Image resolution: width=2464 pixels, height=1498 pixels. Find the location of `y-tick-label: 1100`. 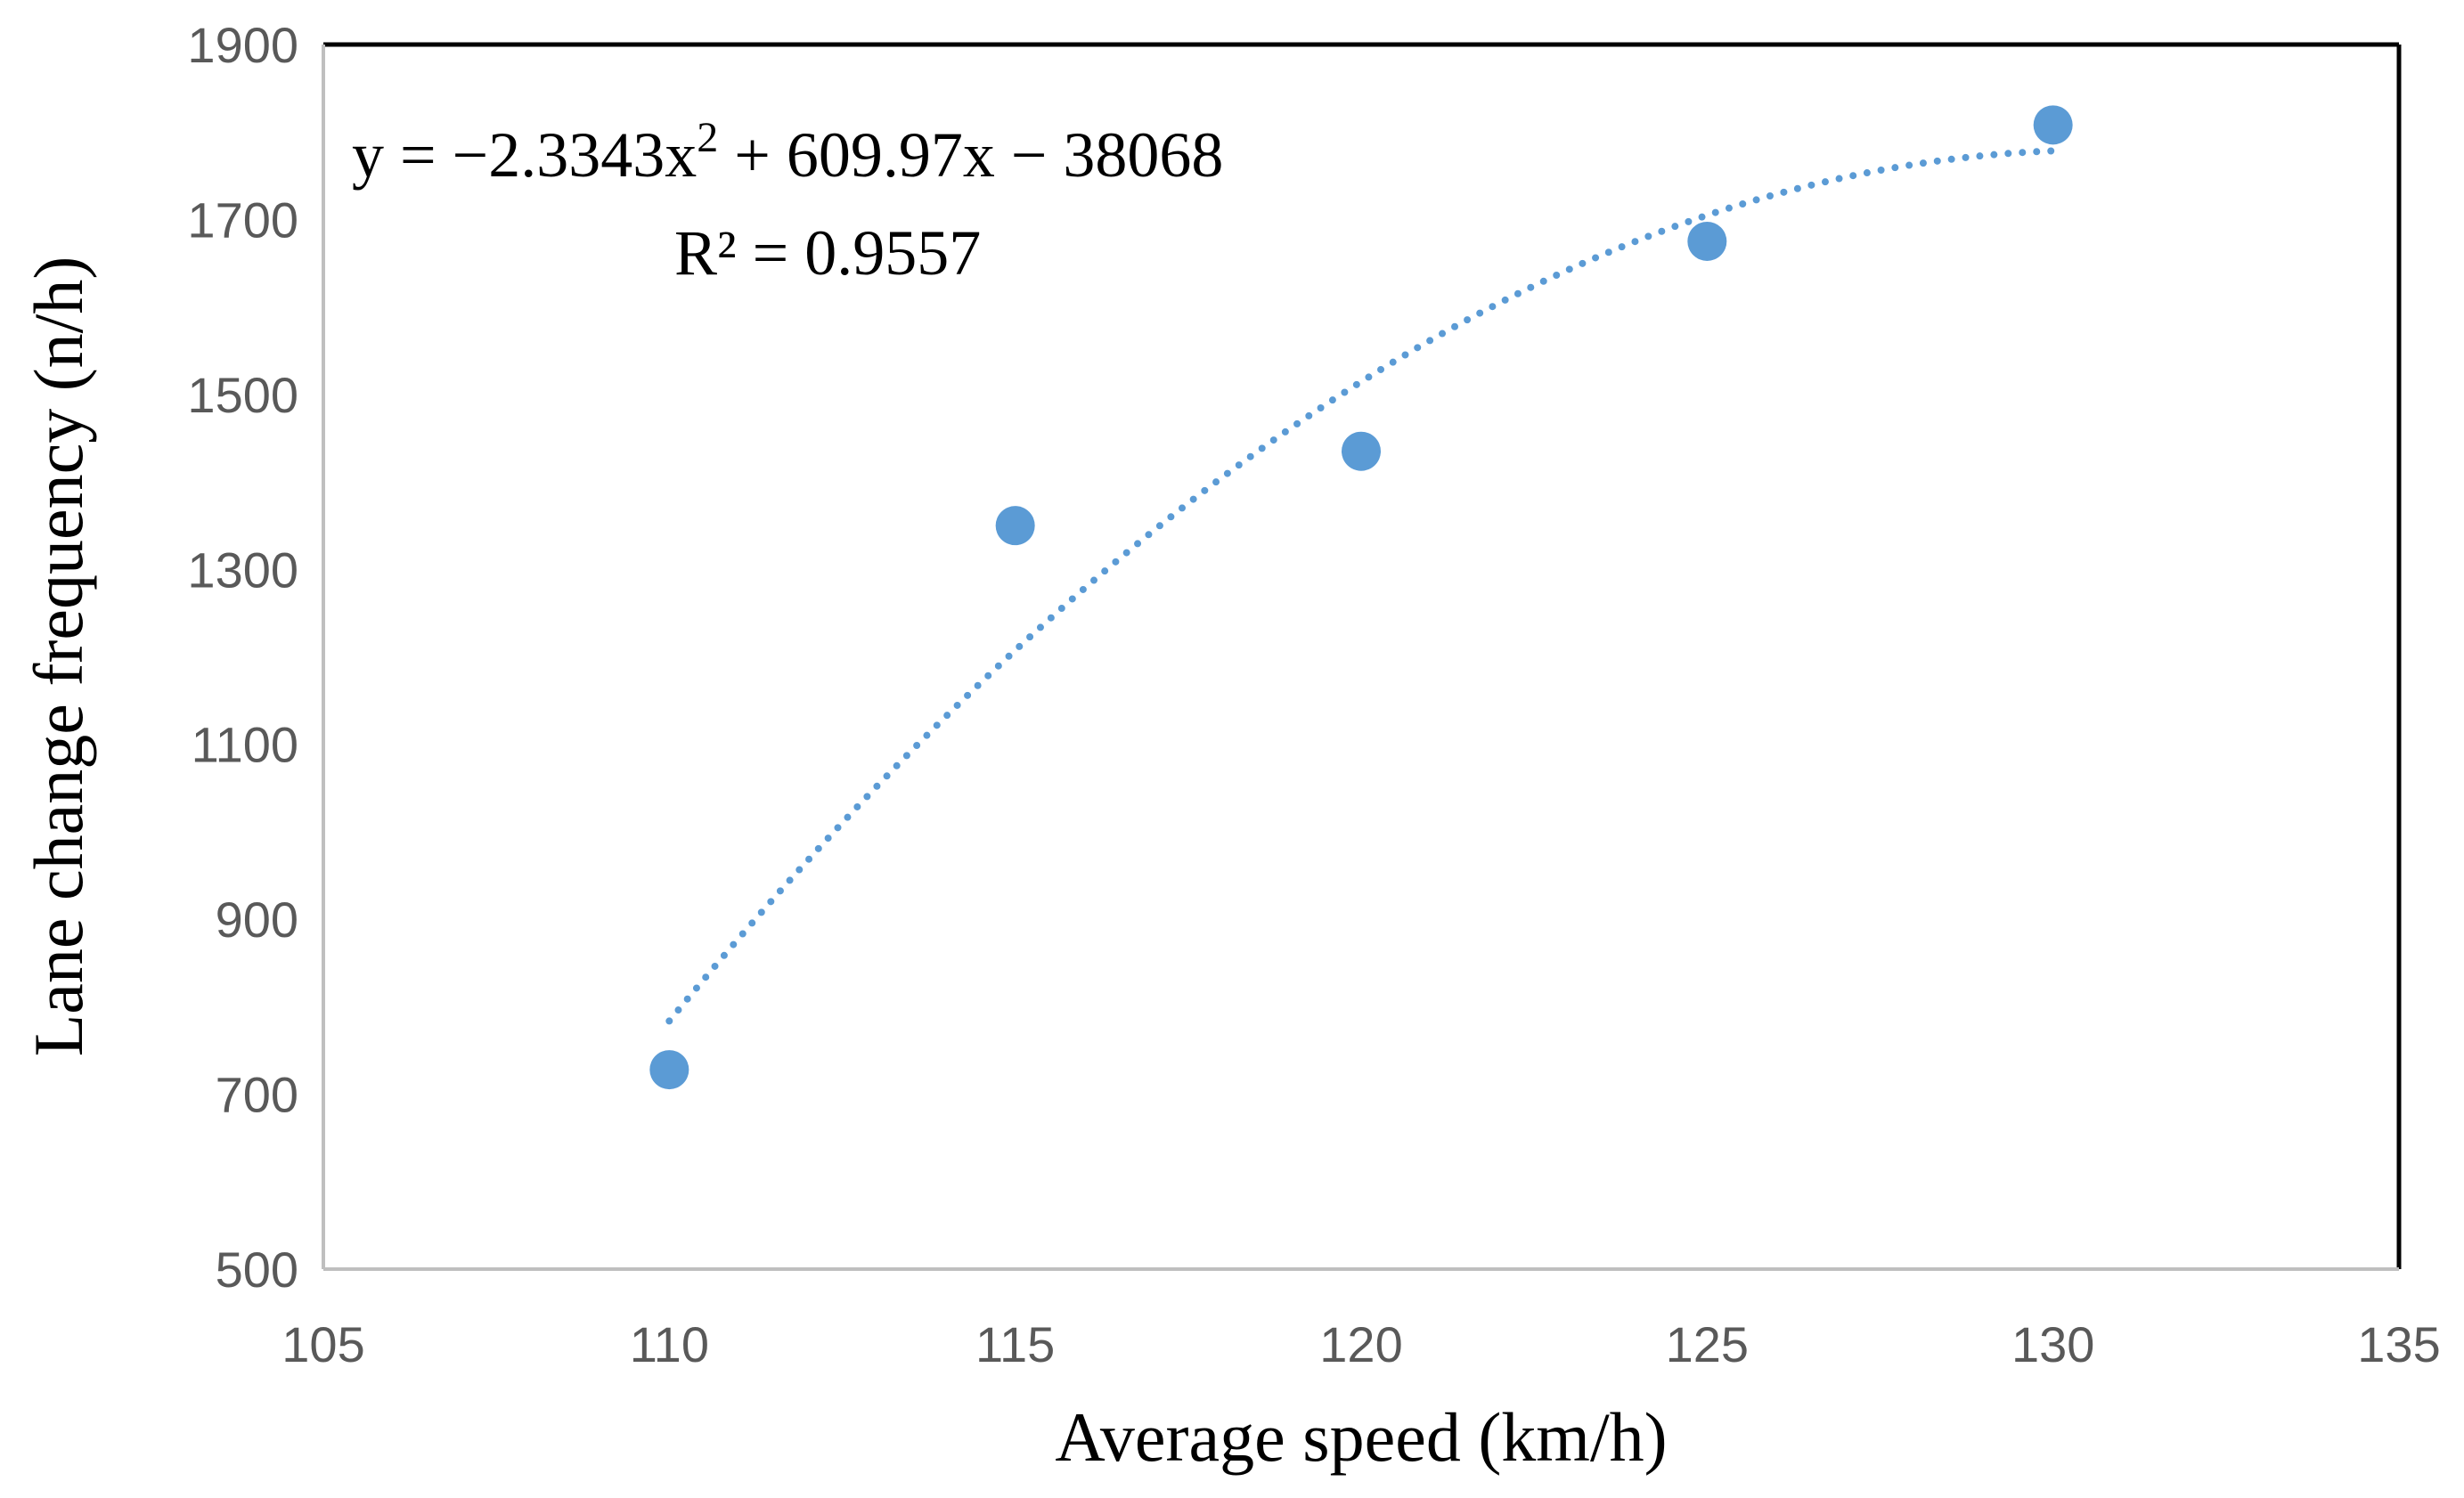

y-tick-label: 1100 is located at coordinates (245, 745).